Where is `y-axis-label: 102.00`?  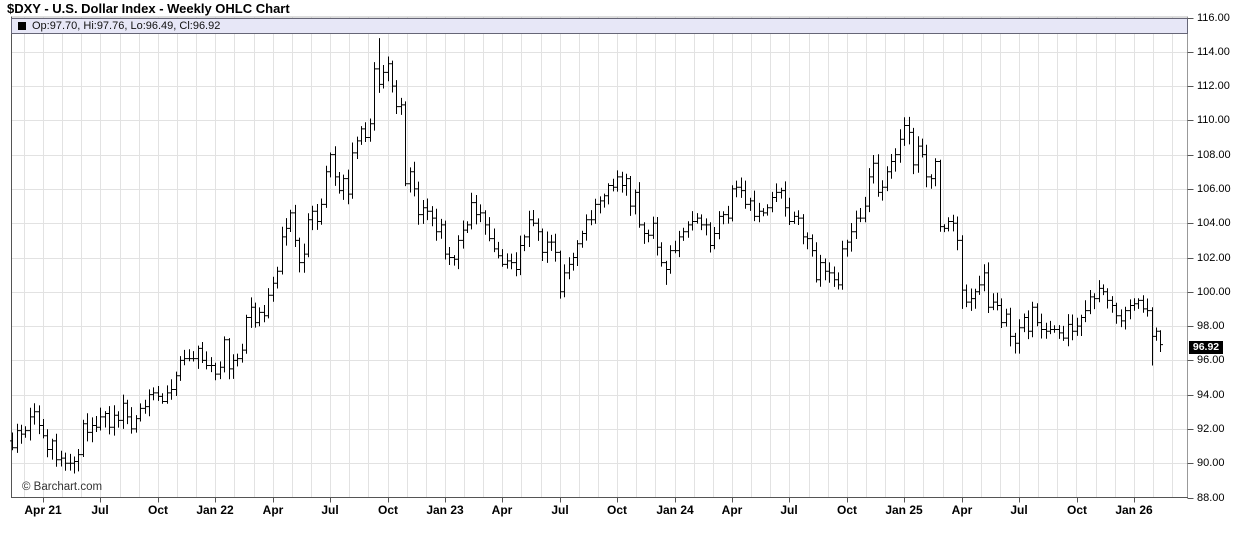
y-axis-label: 102.00 is located at coordinates (1214, 258).